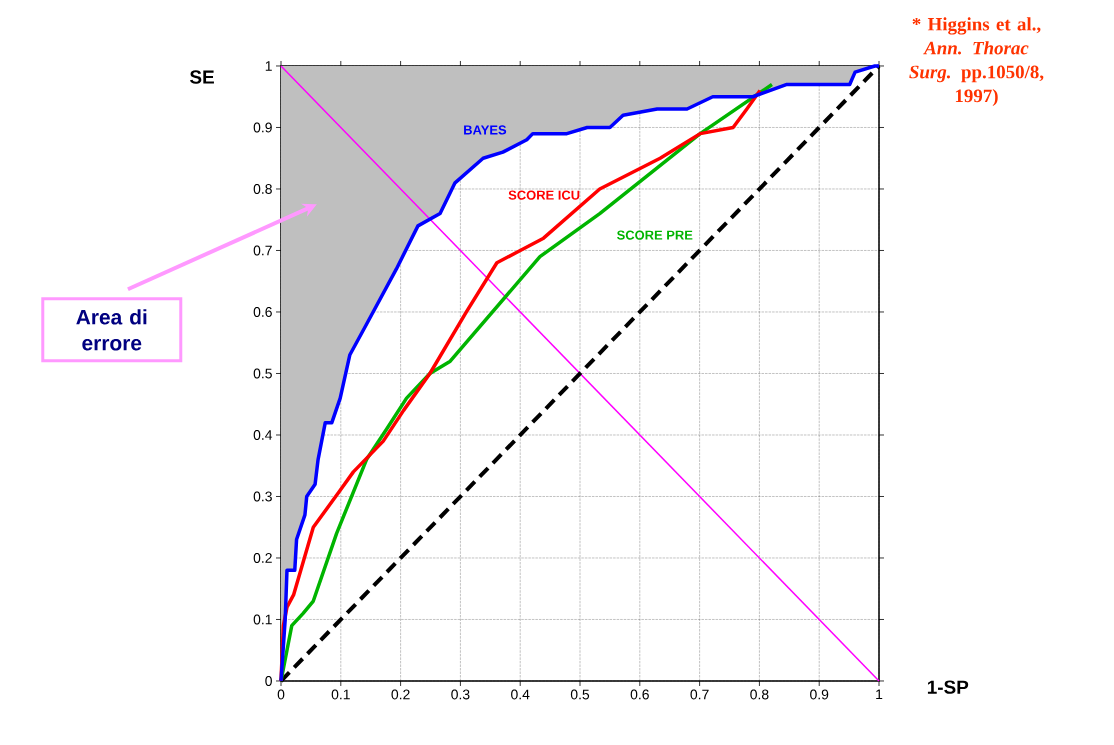 Image resolution: width=1114 pixels, height=745 pixels. Describe the element at coordinates (639, 694) in the screenshot. I see `x-tick-label: 0.6` at that location.